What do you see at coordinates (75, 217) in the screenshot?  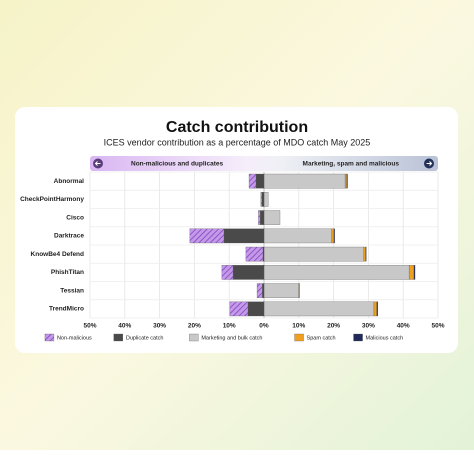 I see `category-label: Cisco` at bounding box center [75, 217].